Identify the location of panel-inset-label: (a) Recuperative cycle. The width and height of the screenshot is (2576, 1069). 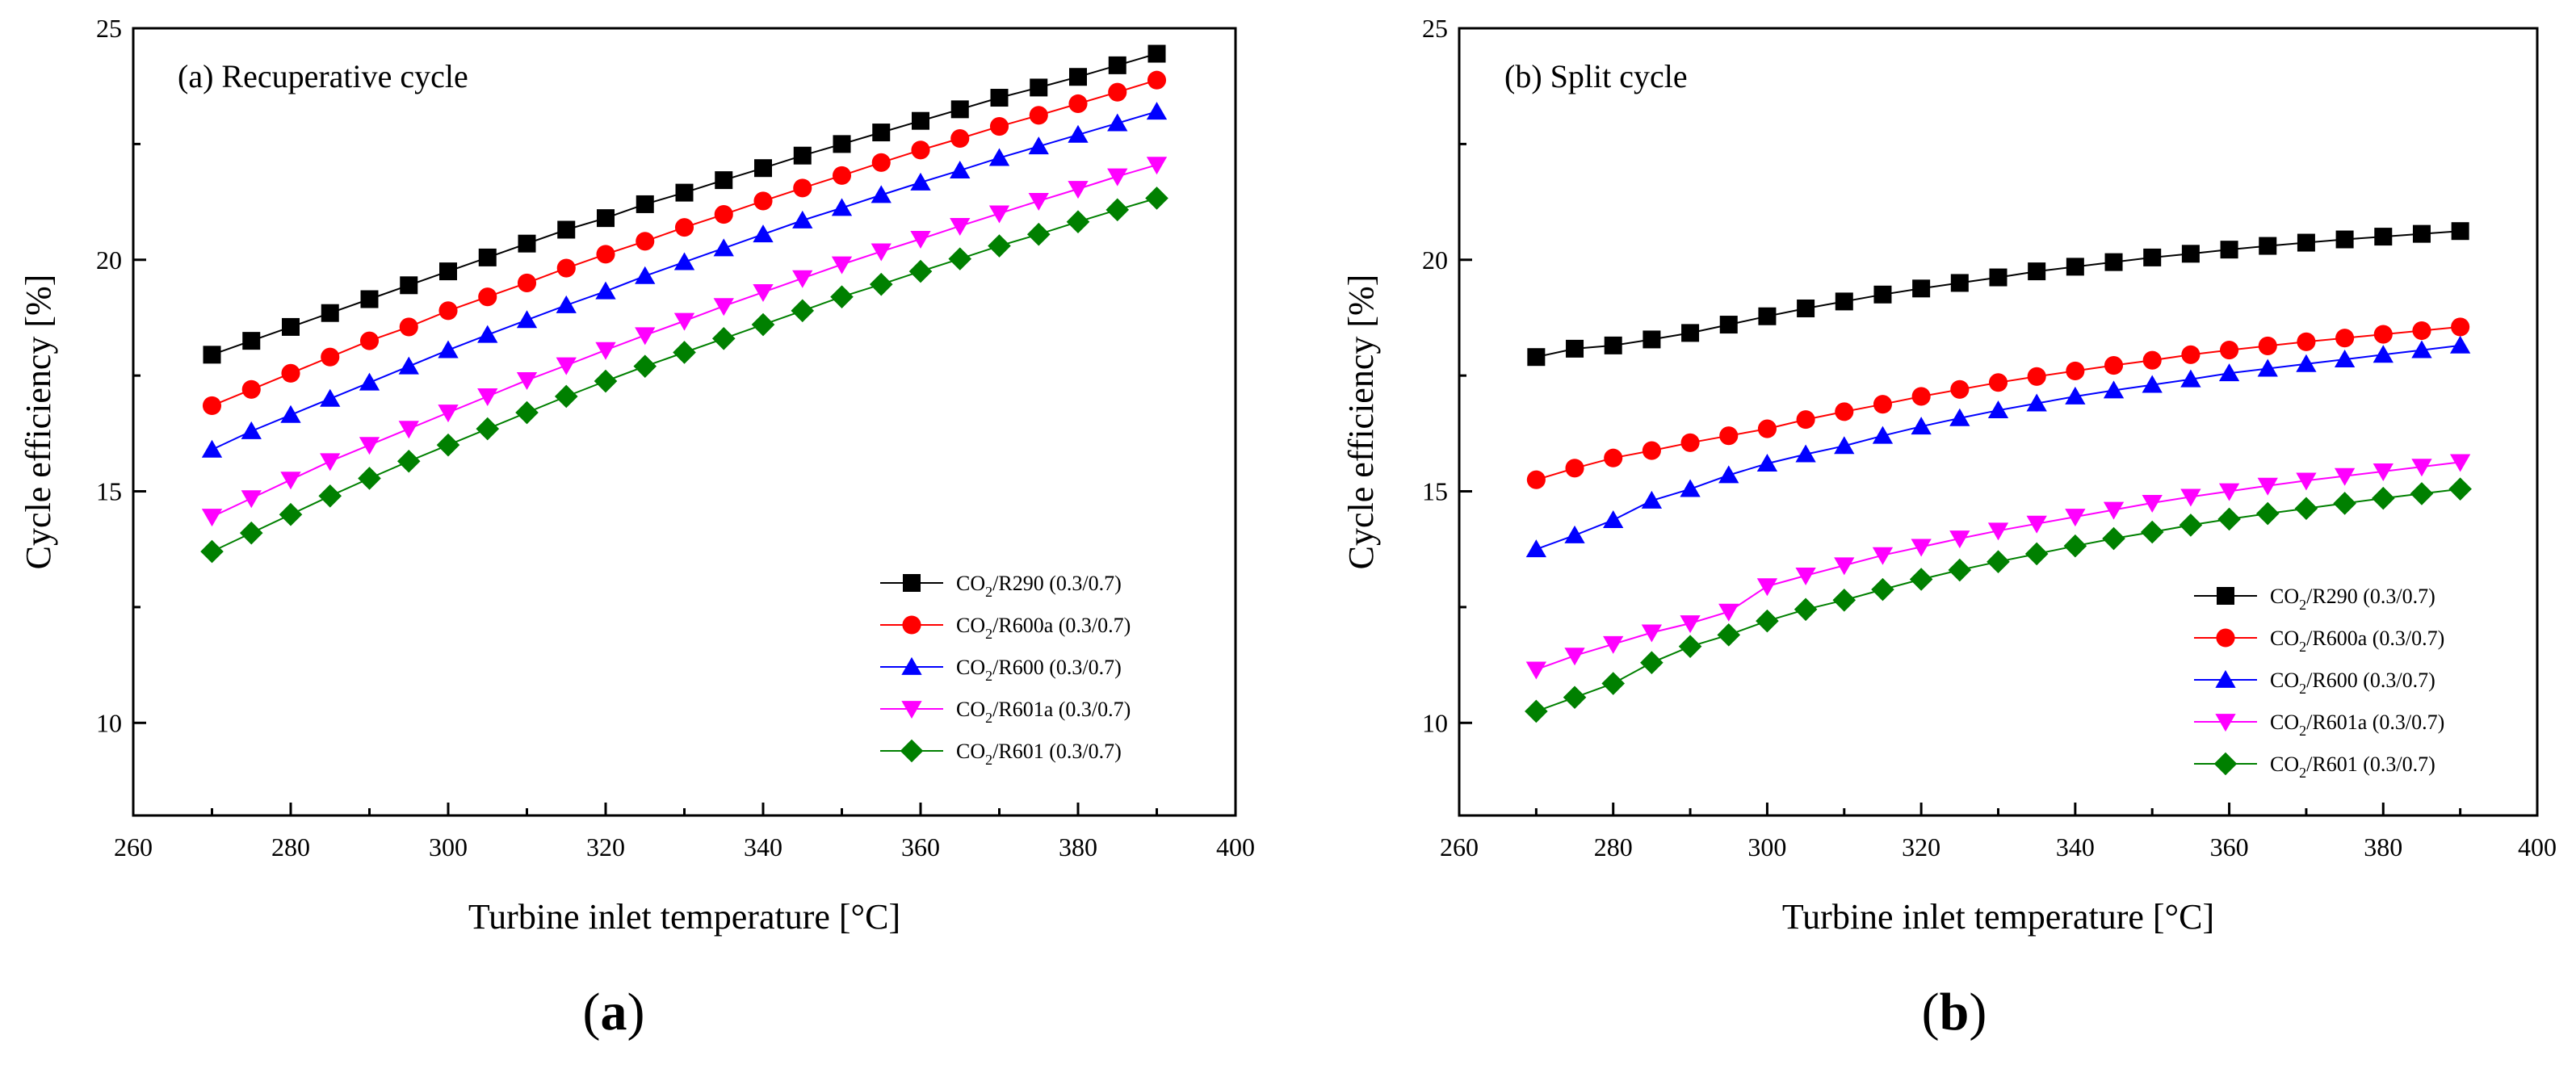
(323, 76).